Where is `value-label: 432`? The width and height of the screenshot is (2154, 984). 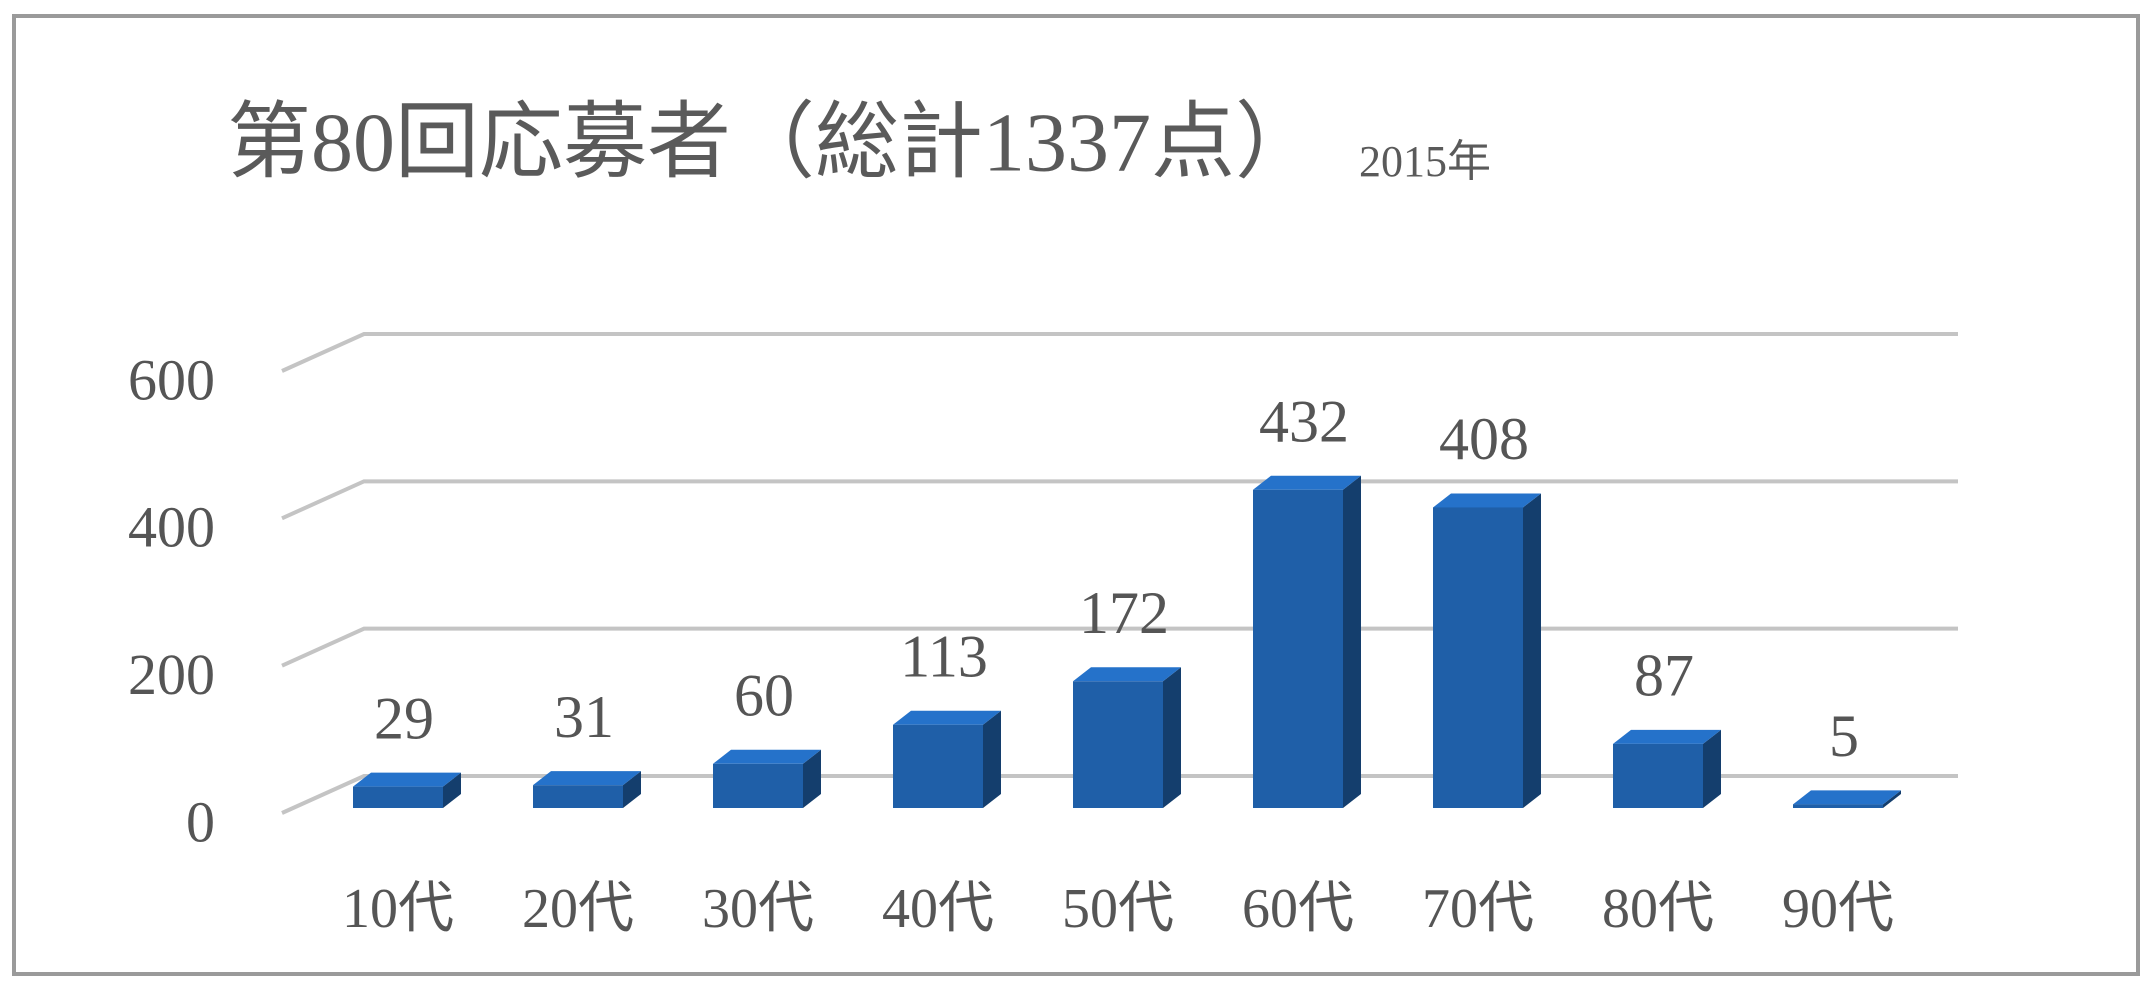 value-label: 432 is located at coordinates (1304, 422).